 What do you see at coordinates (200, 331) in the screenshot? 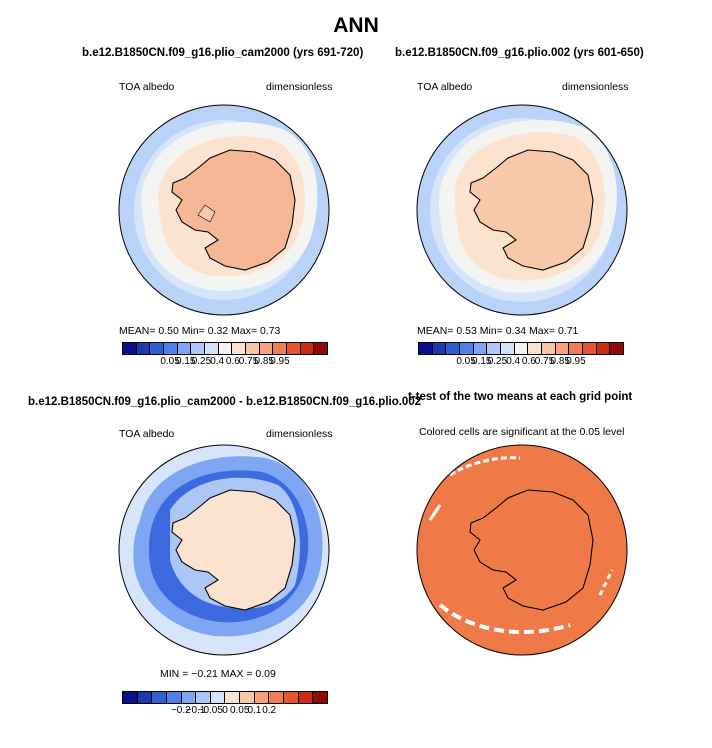
I see `panel1-stats: MEAN= 0.50 Min= 0.32 Max= 0.73` at bounding box center [200, 331].